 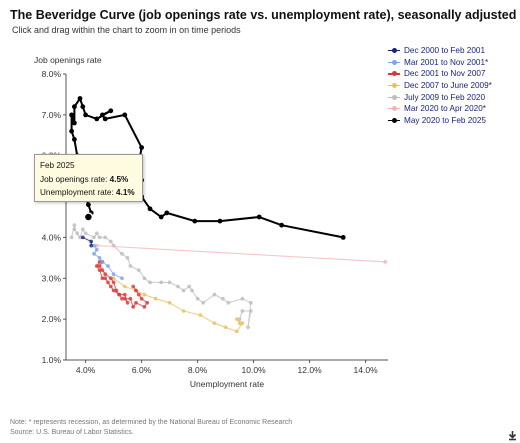 I want to click on highlighted-data-point, so click(x=88, y=217).